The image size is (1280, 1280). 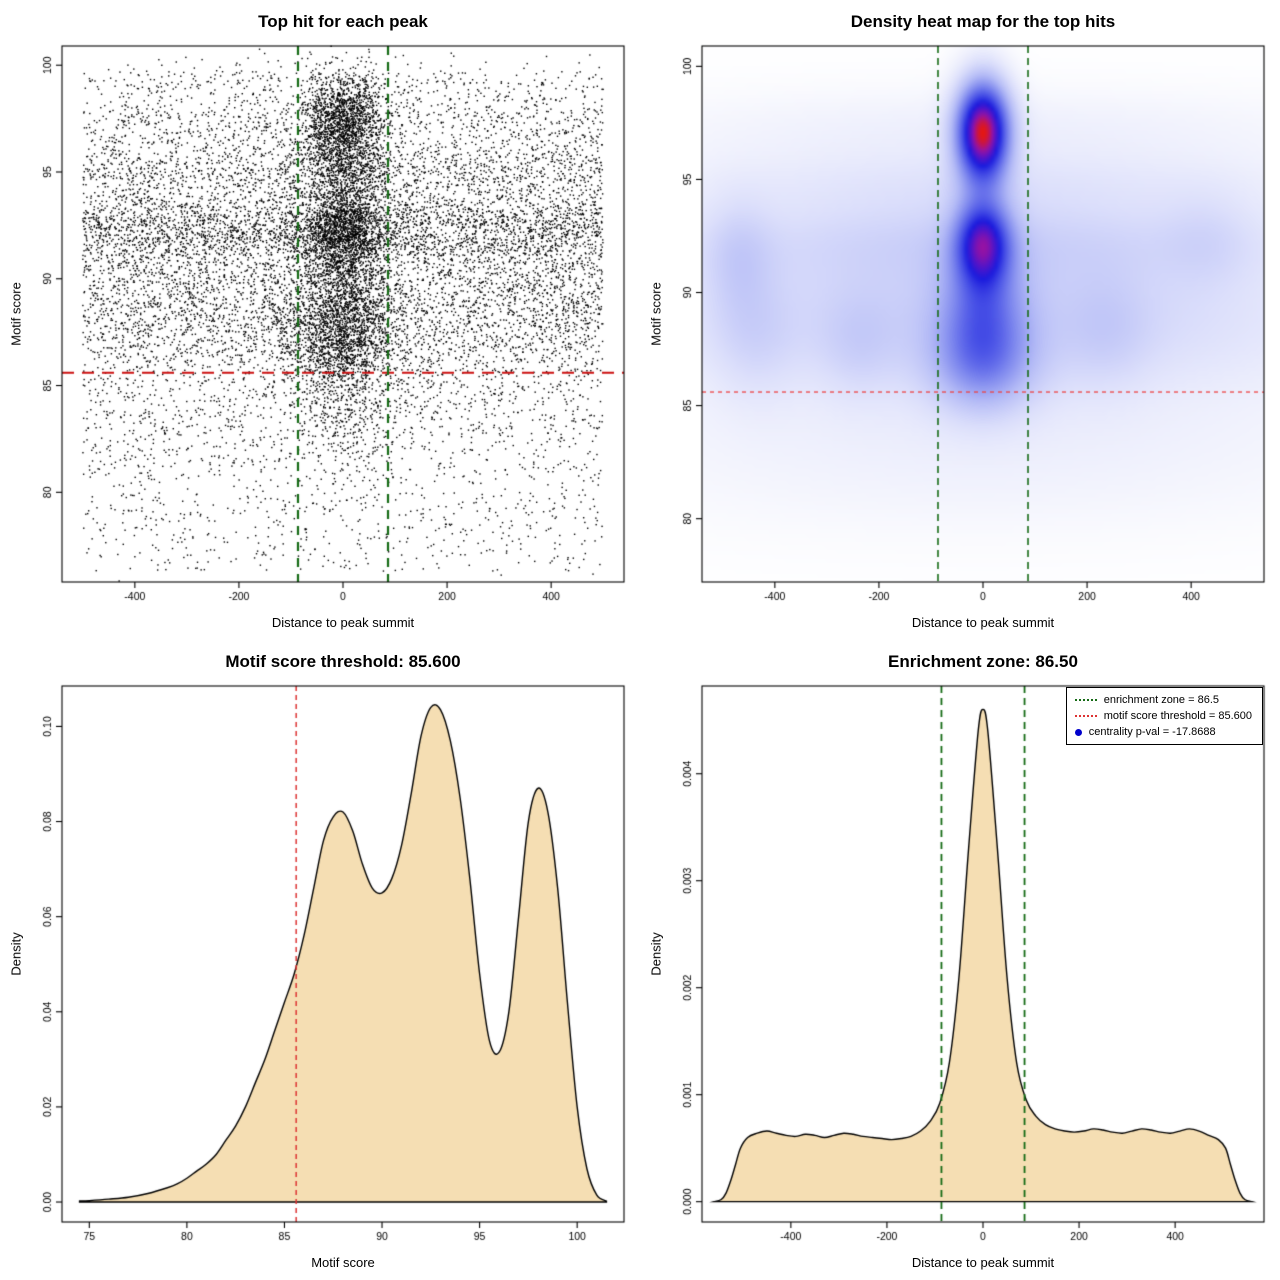 What do you see at coordinates (983, 661) in the screenshot?
I see `panel-title: Enrichment zone: 86.50` at bounding box center [983, 661].